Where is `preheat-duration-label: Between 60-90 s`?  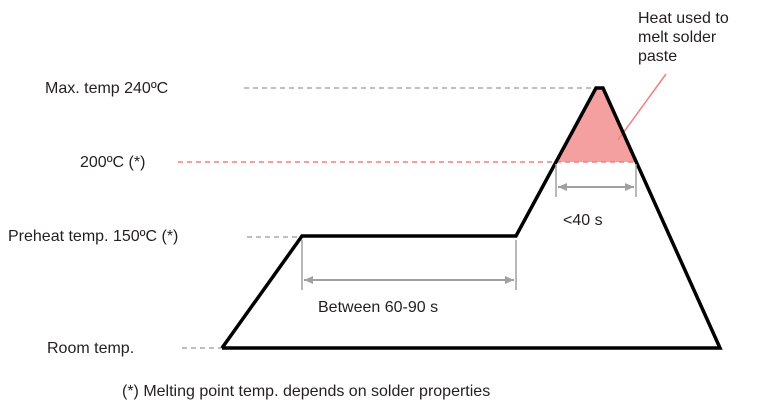
preheat-duration-label: Between 60-90 s is located at coordinates (378, 307).